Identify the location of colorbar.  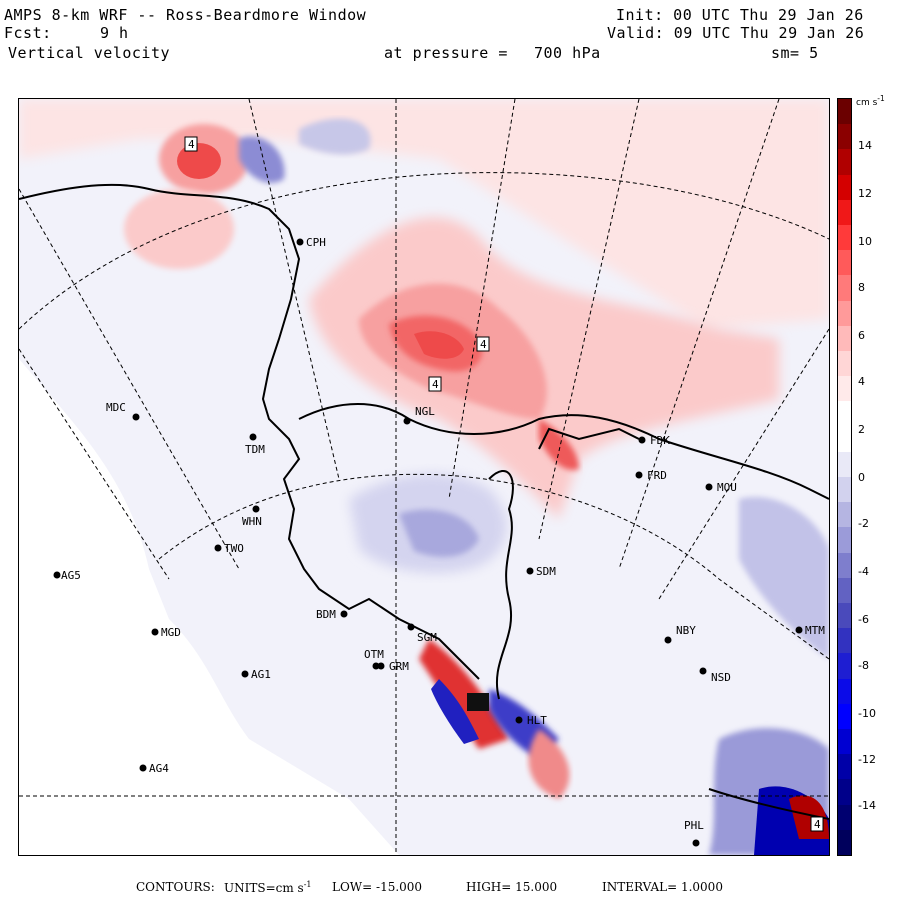
(844, 477).